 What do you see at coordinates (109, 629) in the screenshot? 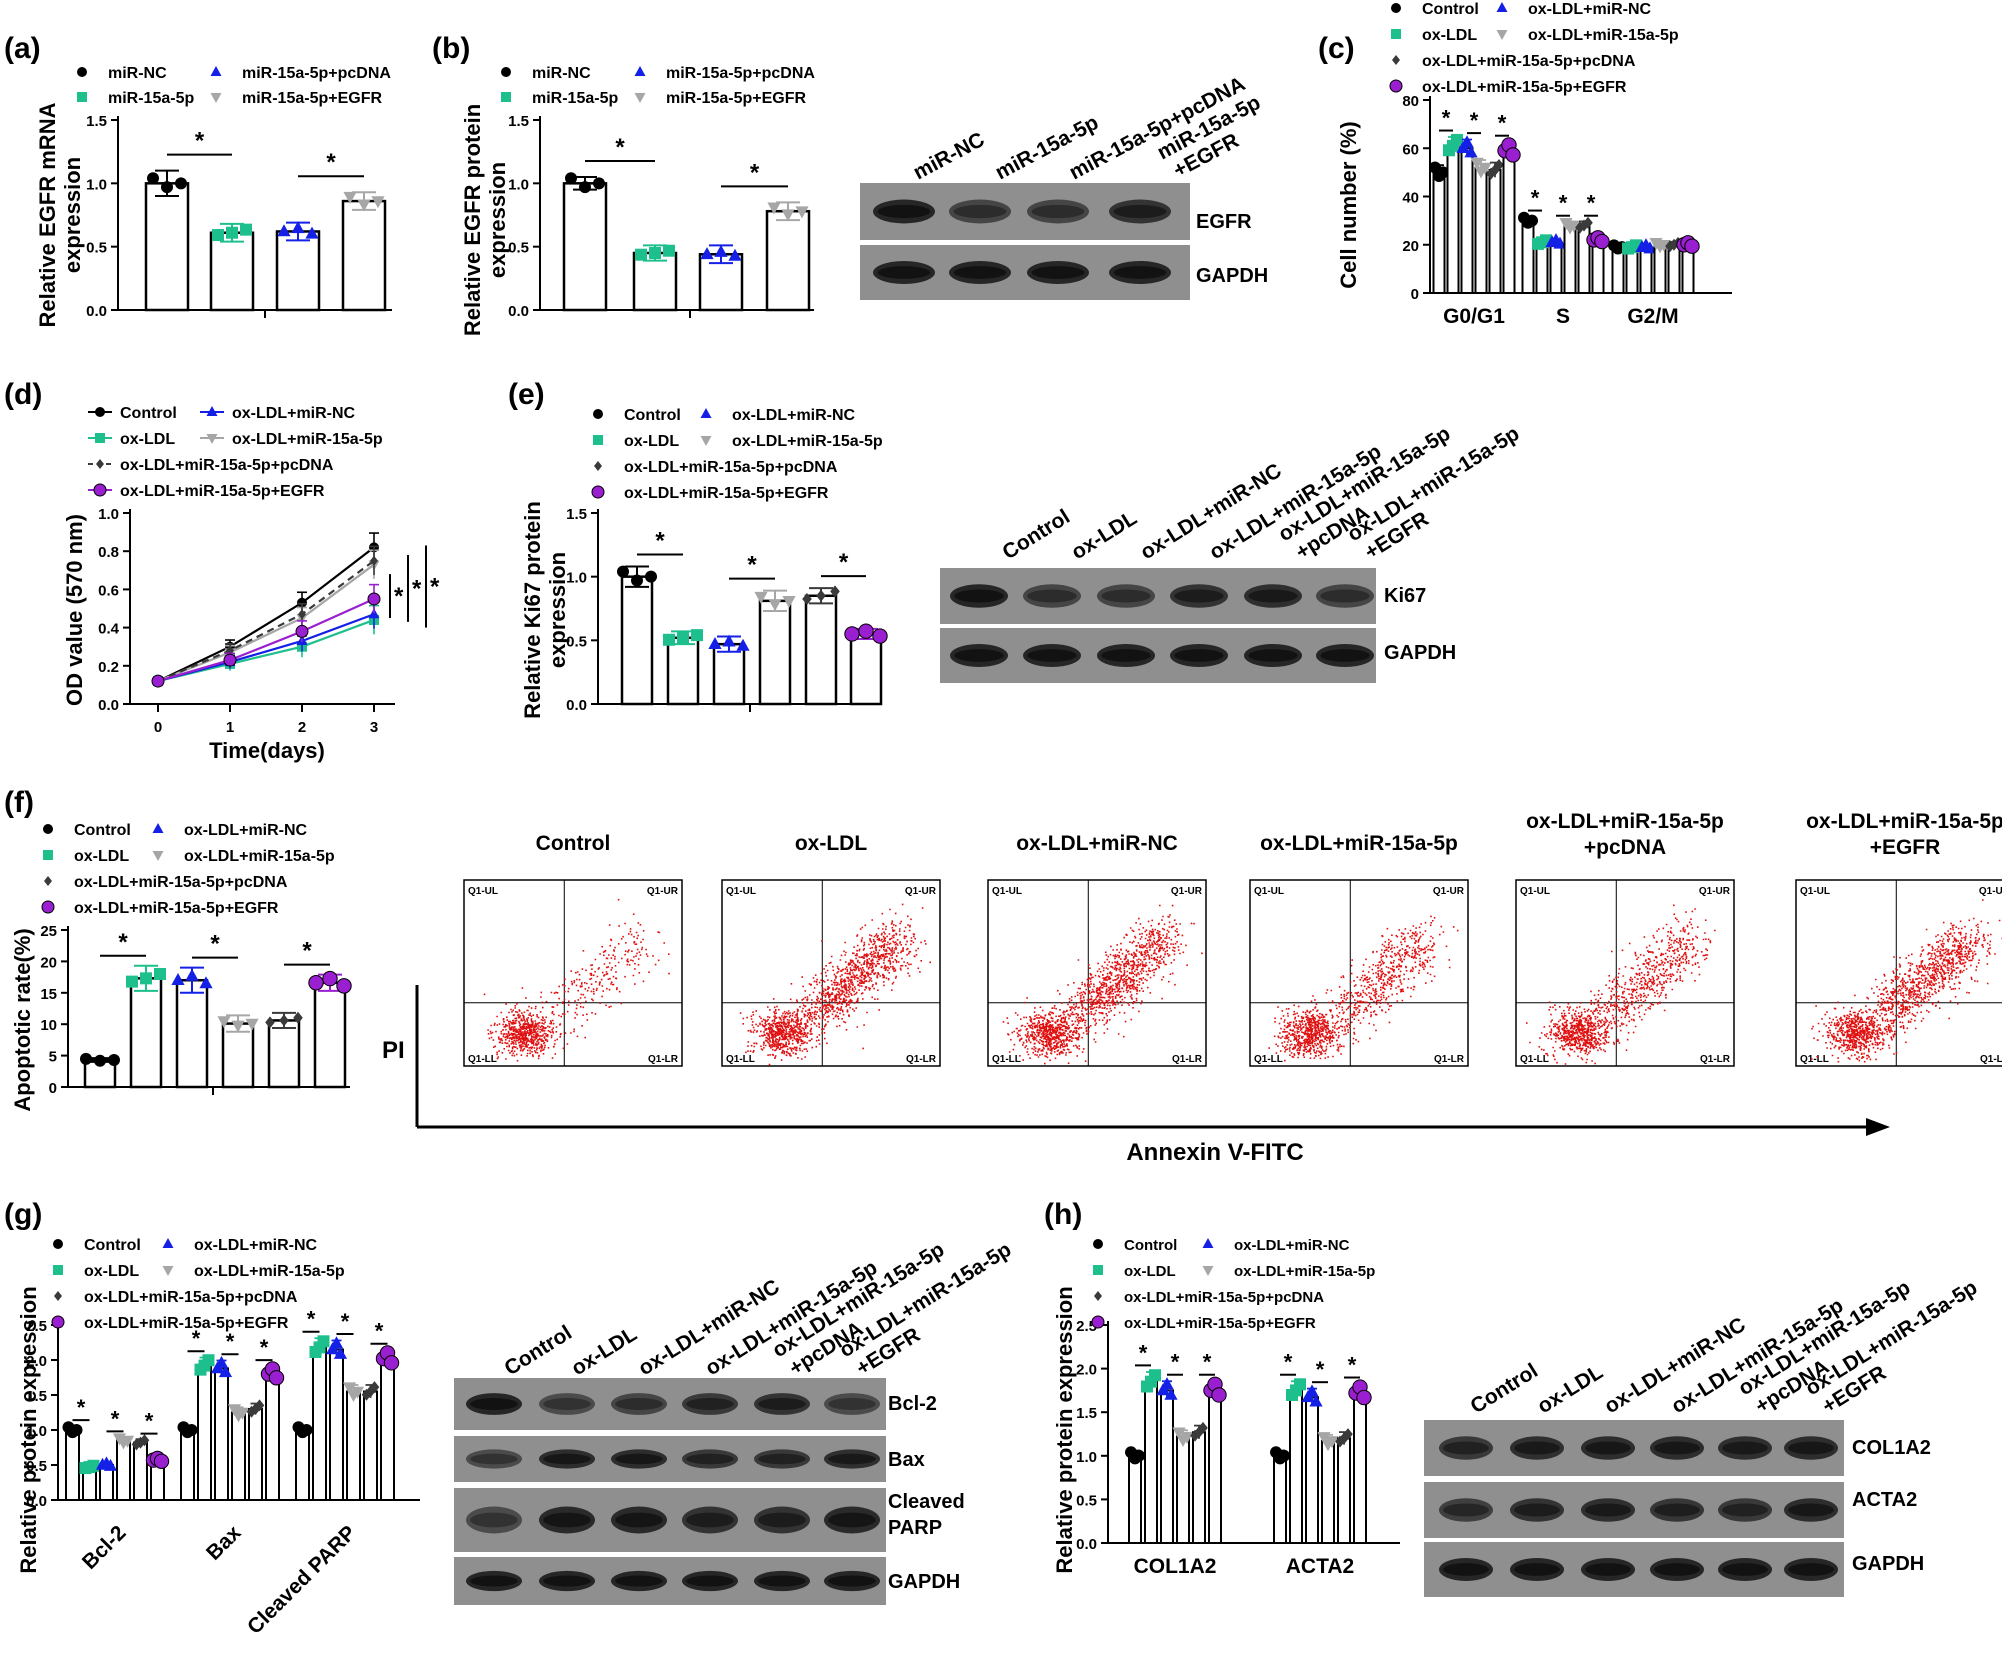
I see `y-tick-label: 0.4` at bounding box center [109, 629].